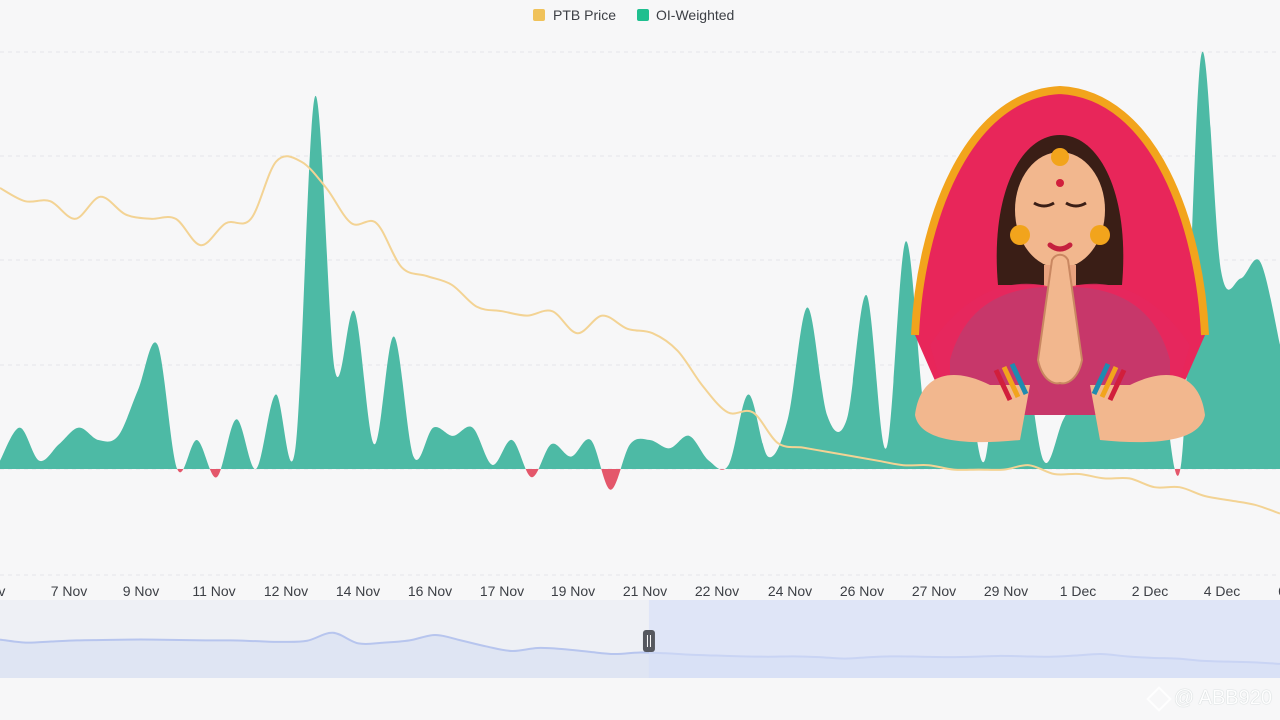  I want to click on binance-logo-icon, so click(1159, 698).